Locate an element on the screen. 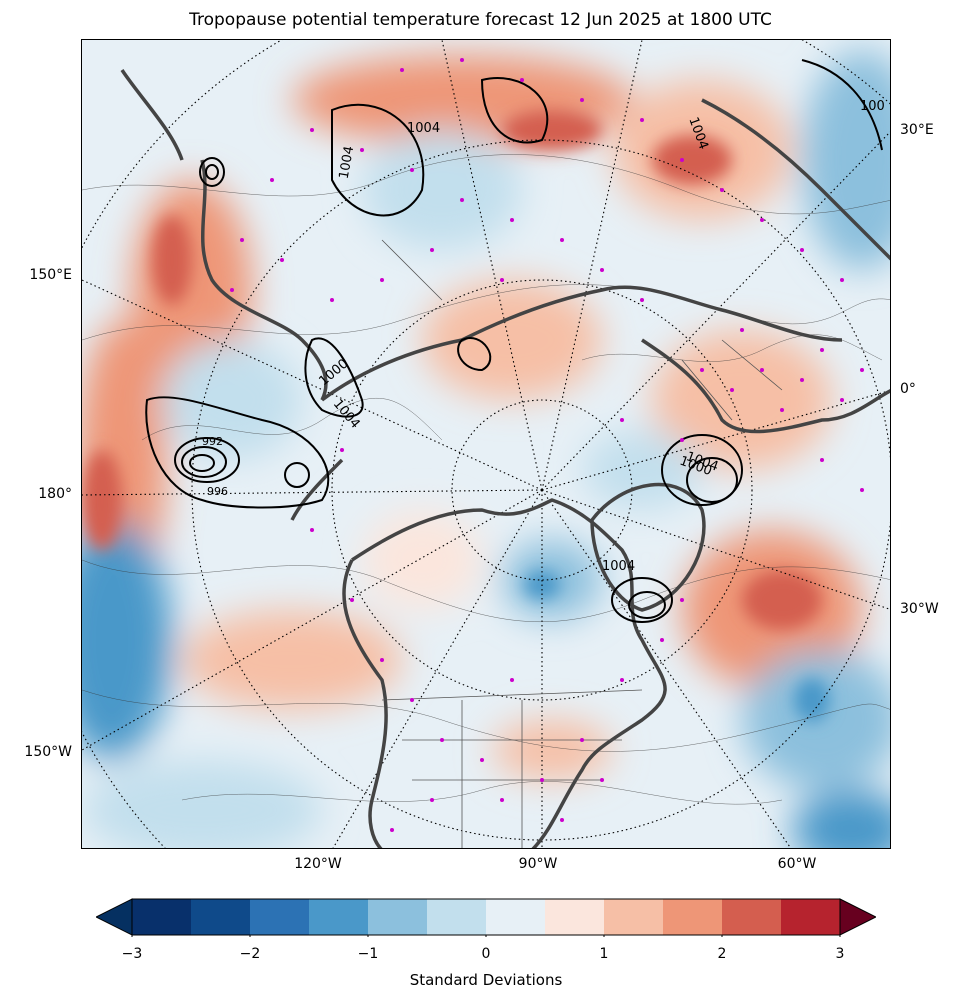  colorbar-extend-low is located at coordinates (113, 917).